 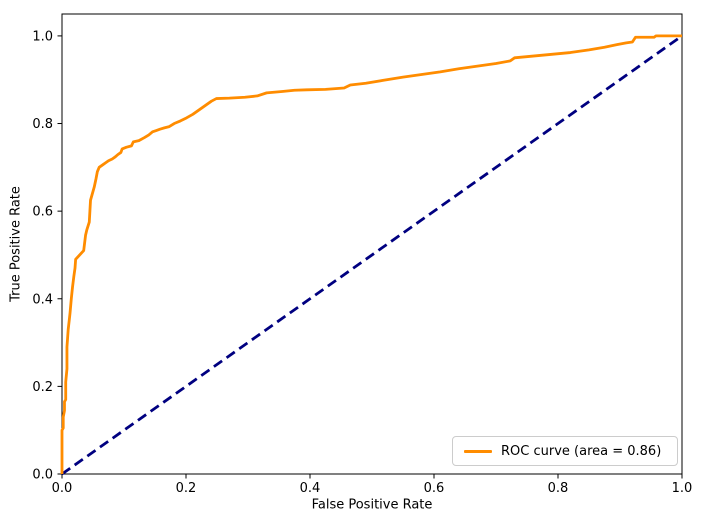 I want to click on y-tick-label: 0.4, so click(x=42, y=299).